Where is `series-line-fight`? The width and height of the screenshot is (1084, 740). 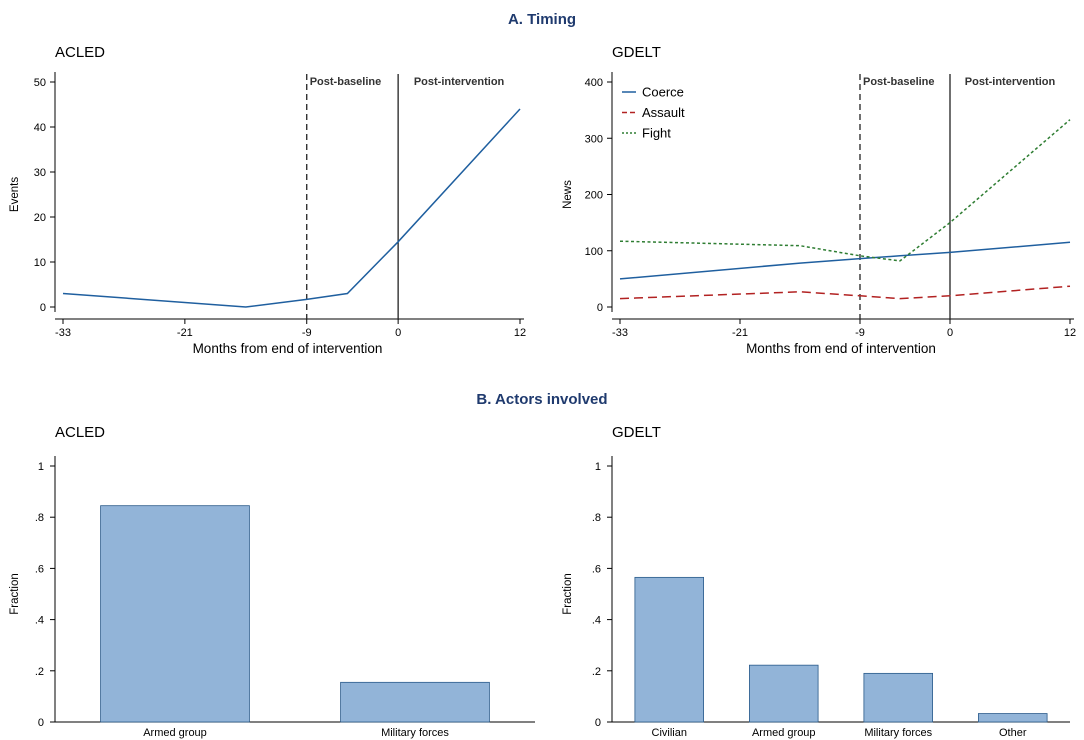 series-line-fight is located at coordinates (845, 190).